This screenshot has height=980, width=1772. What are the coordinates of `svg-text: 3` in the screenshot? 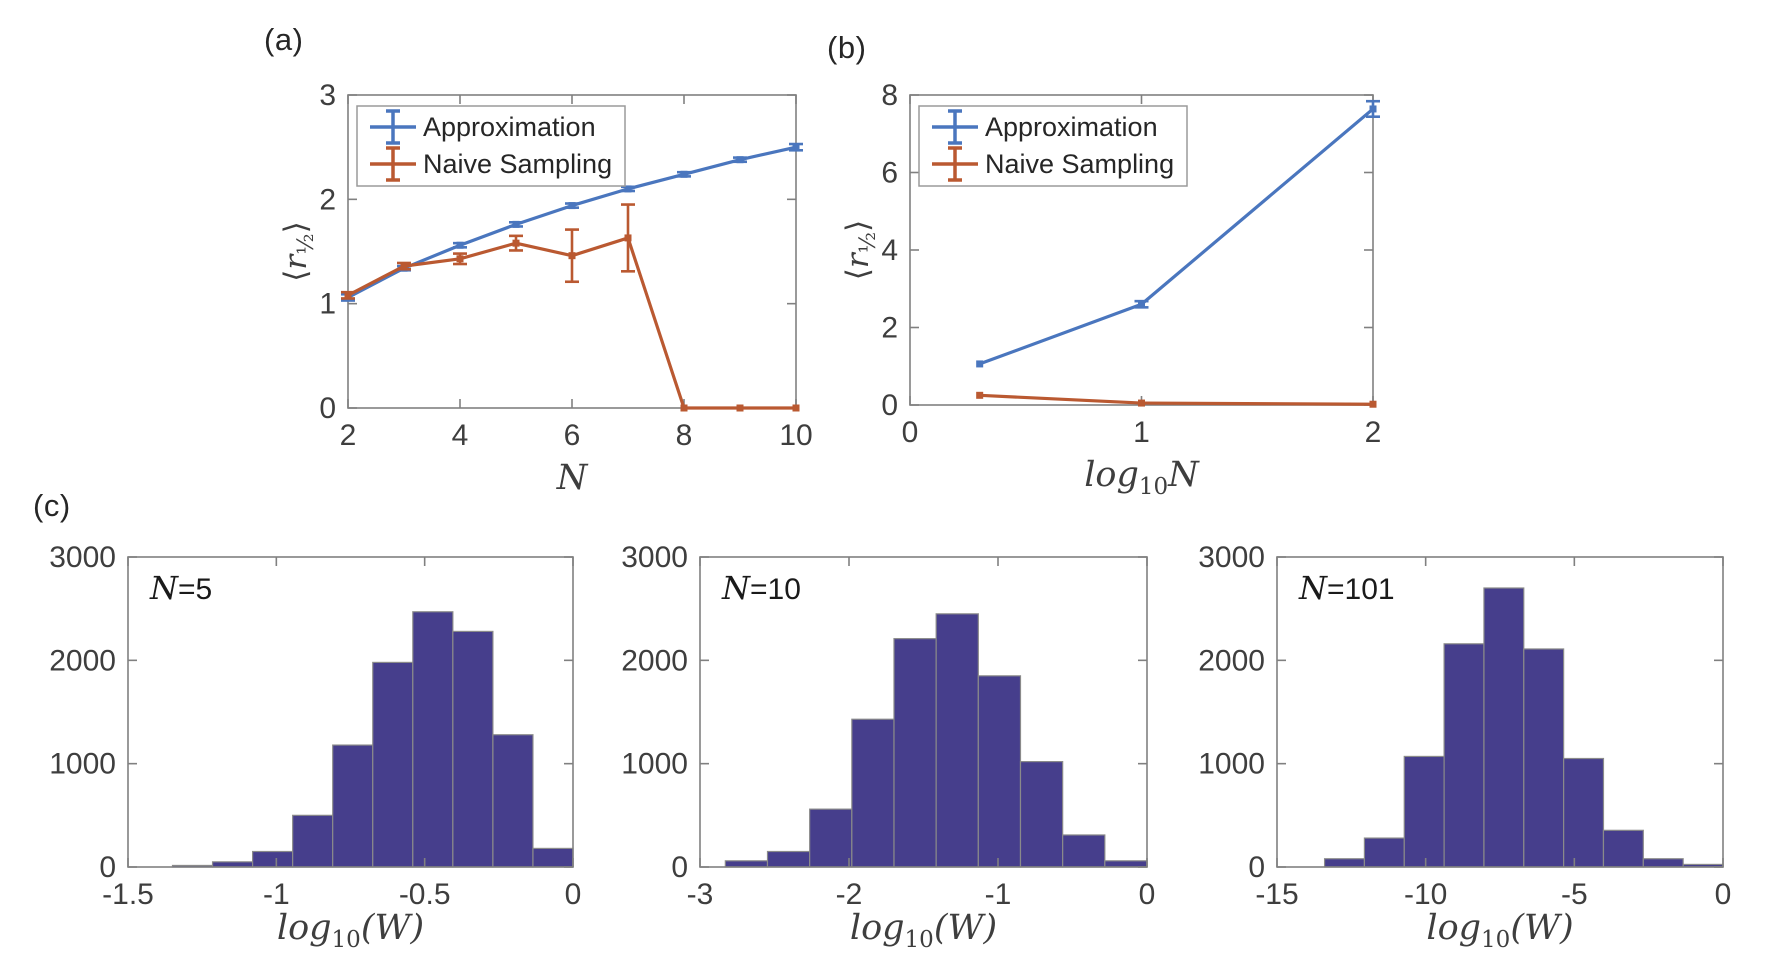 It's located at (327, 95).